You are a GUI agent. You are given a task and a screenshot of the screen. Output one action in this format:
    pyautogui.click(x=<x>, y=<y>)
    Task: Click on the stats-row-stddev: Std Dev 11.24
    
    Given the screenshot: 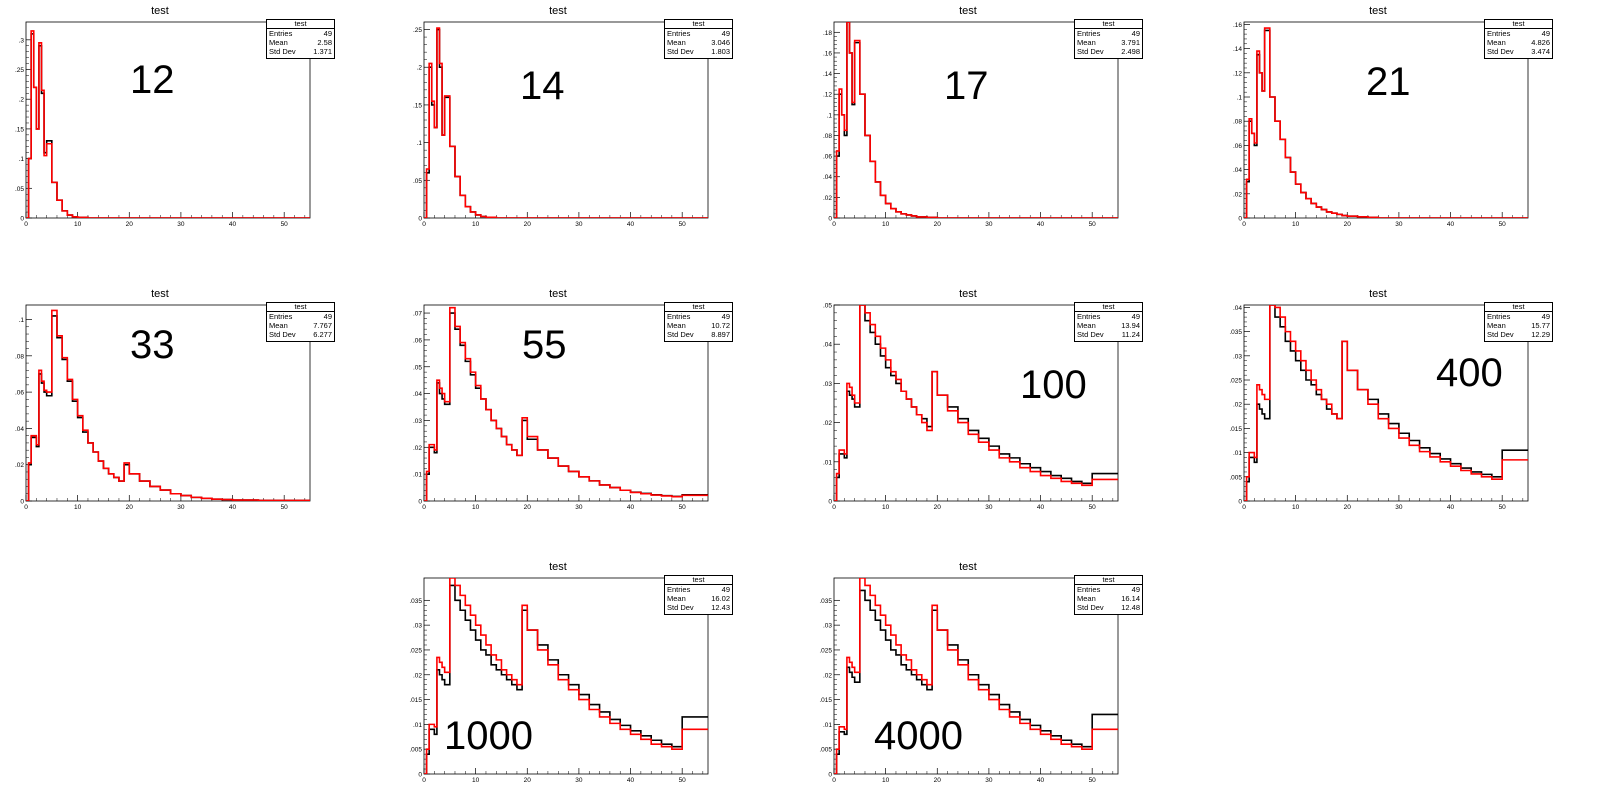 What is the action you would take?
    pyautogui.click(x=1108, y=334)
    